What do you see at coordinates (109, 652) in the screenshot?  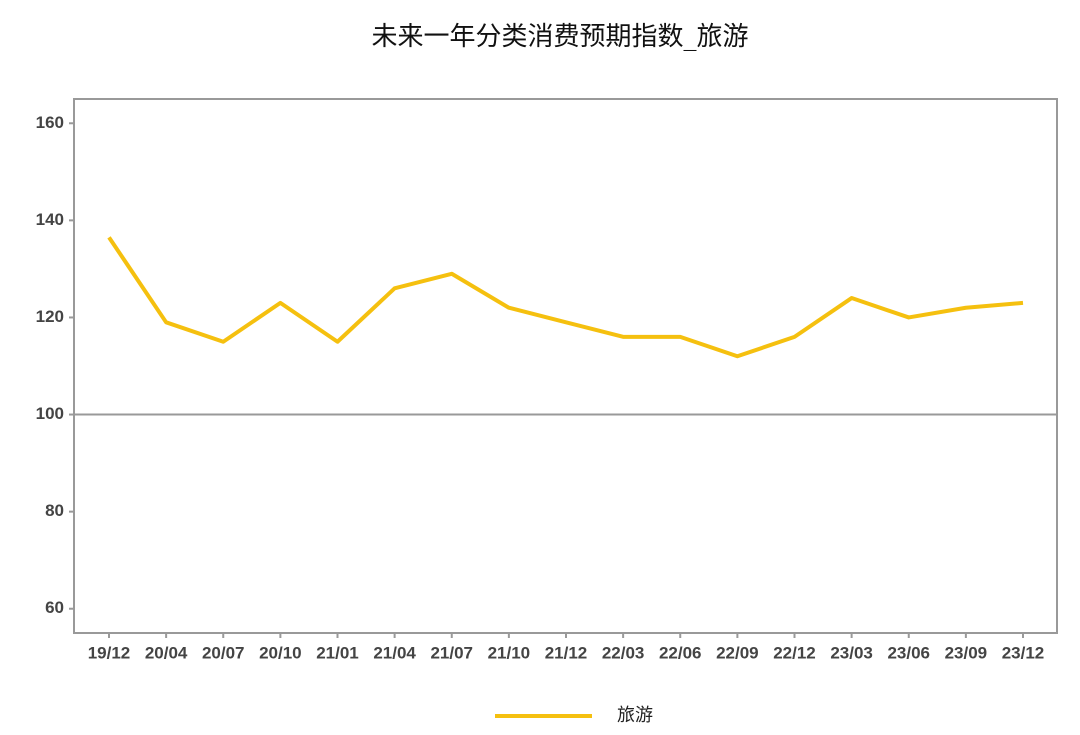 I see `x-tick-label: 19/12` at bounding box center [109, 652].